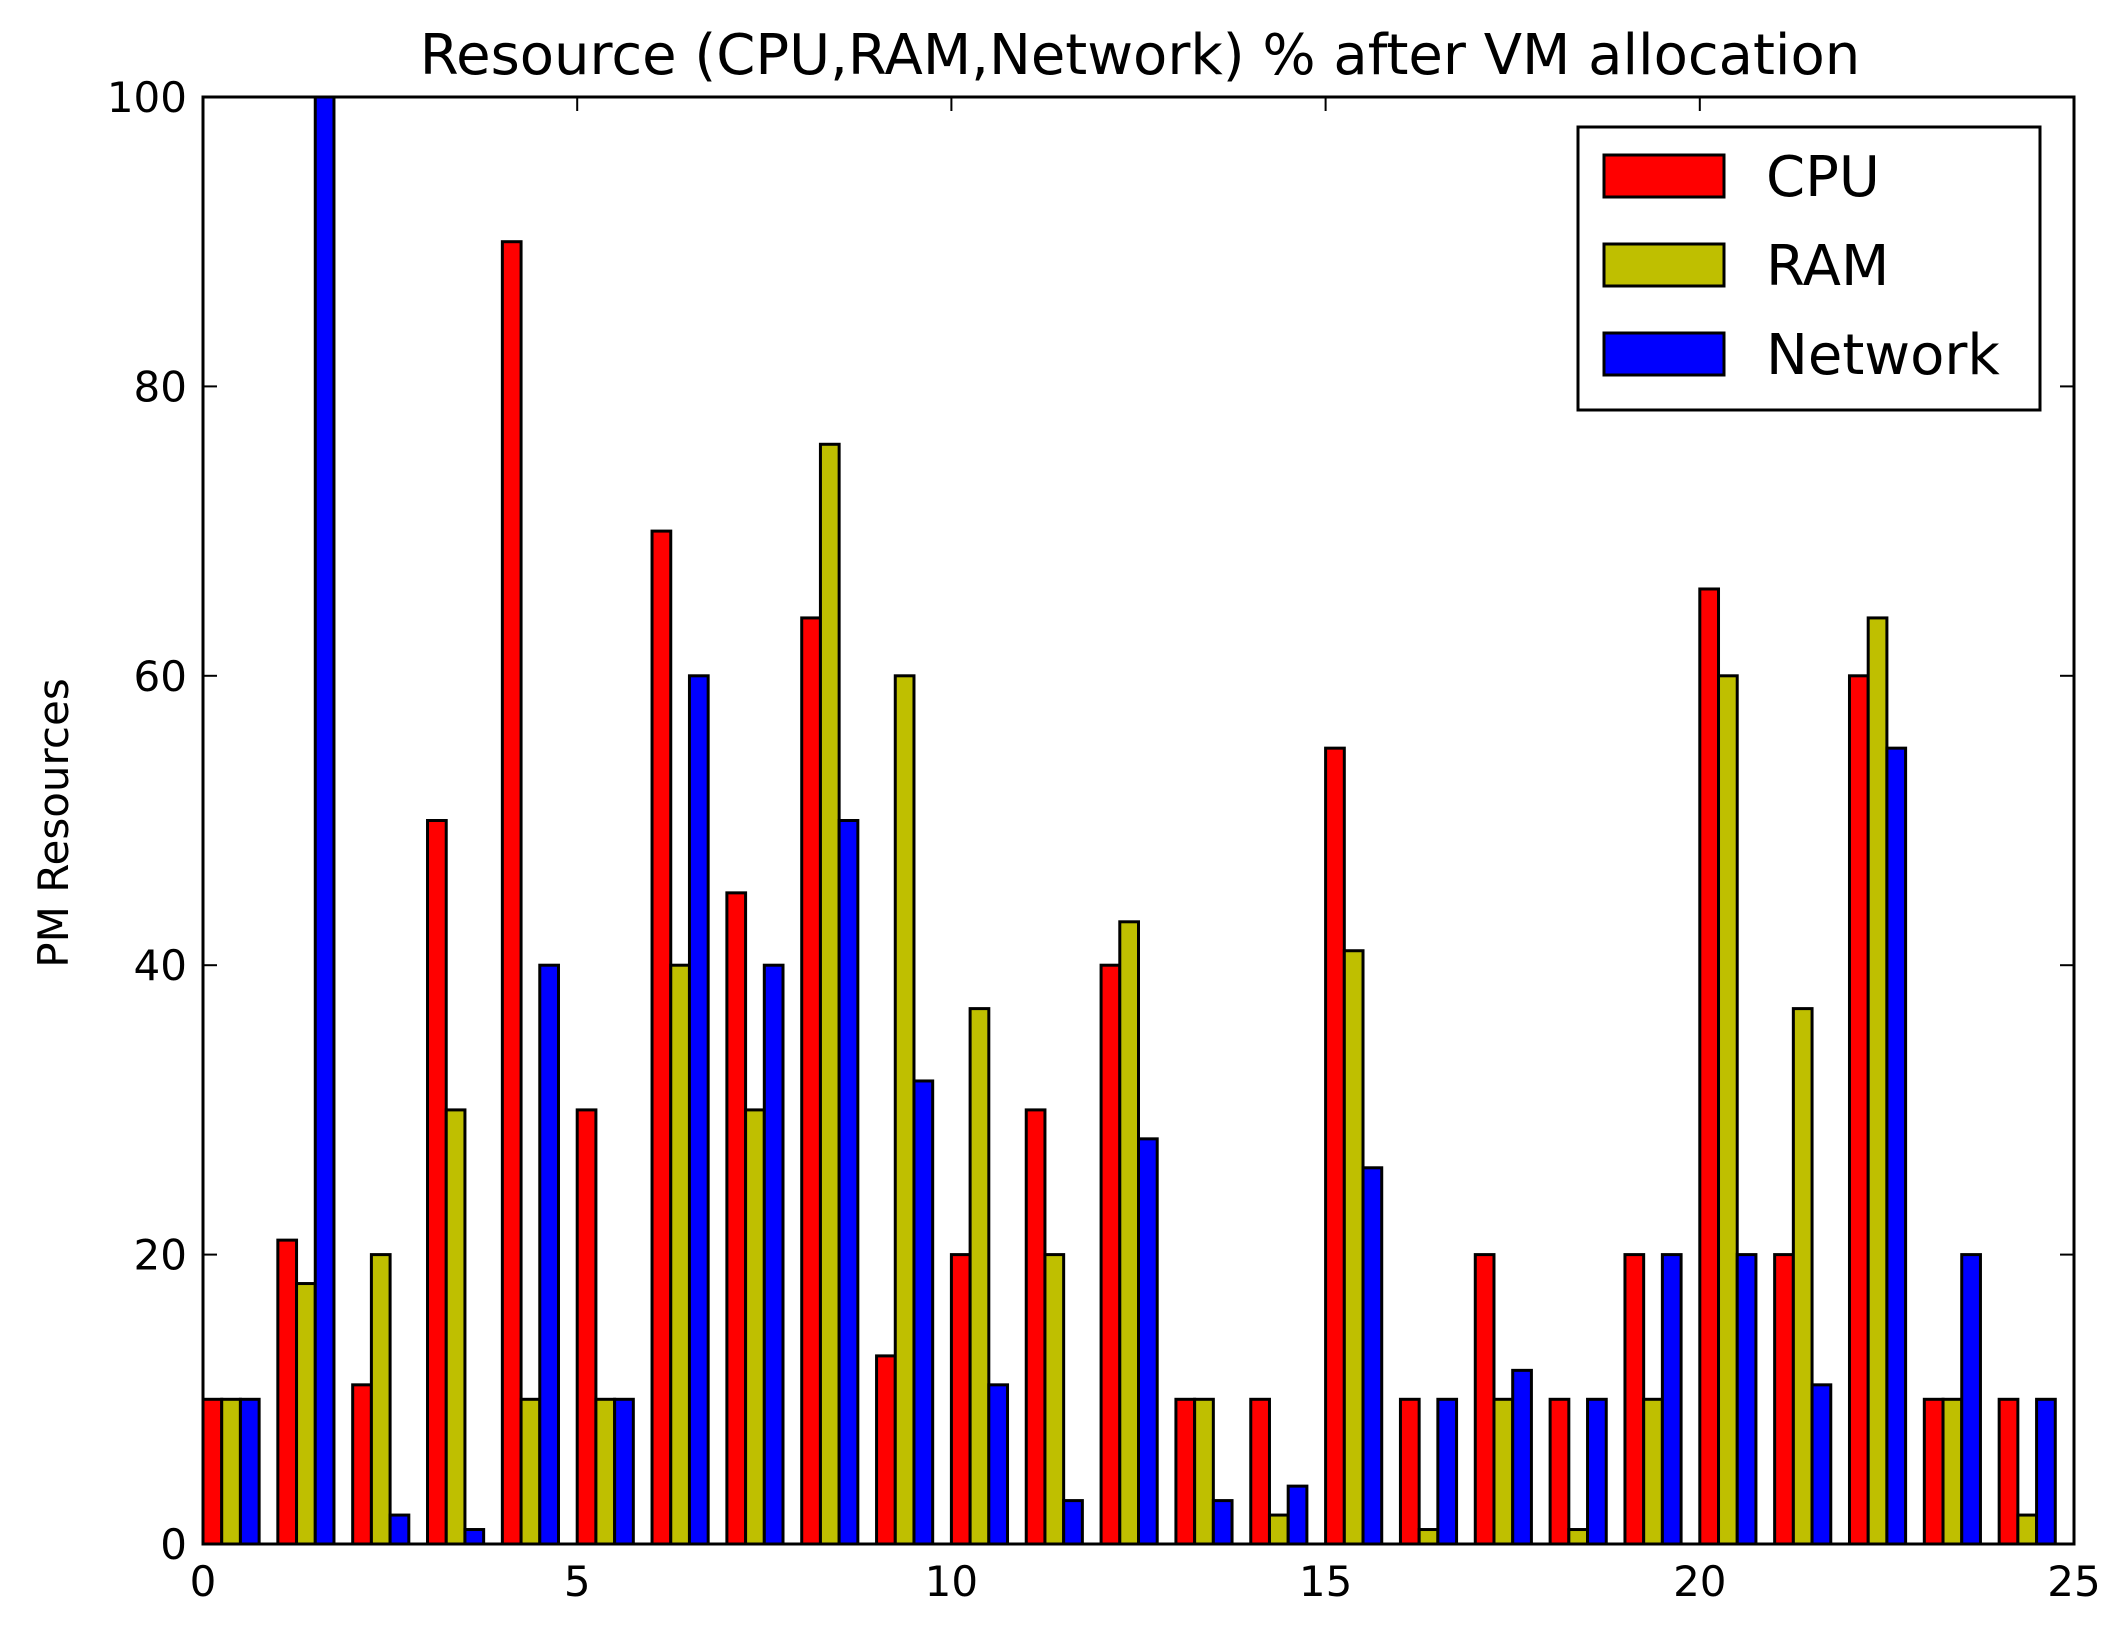  Describe the element at coordinates (160, 1255) in the screenshot. I see `y-tick-label: 20` at that location.